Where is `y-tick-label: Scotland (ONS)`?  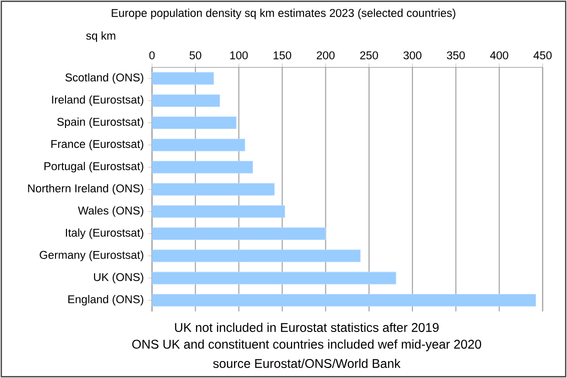
y-tick-label: Scotland (ONS) is located at coordinates (104, 78).